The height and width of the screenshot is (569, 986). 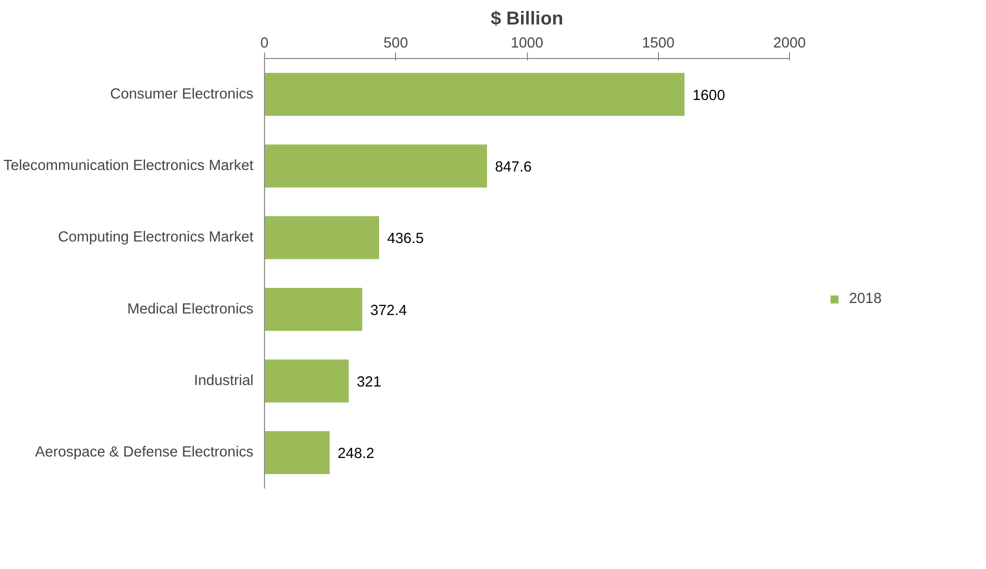 What do you see at coordinates (369, 382) in the screenshot?
I see `data-label: 321` at bounding box center [369, 382].